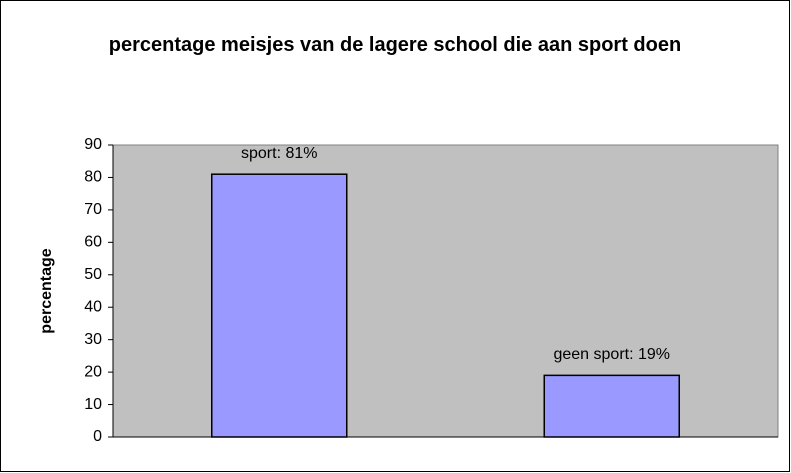 The width and height of the screenshot is (791, 473). Describe the element at coordinates (612, 355) in the screenshot. I see `data-label: geen sport: 19%` at that location.